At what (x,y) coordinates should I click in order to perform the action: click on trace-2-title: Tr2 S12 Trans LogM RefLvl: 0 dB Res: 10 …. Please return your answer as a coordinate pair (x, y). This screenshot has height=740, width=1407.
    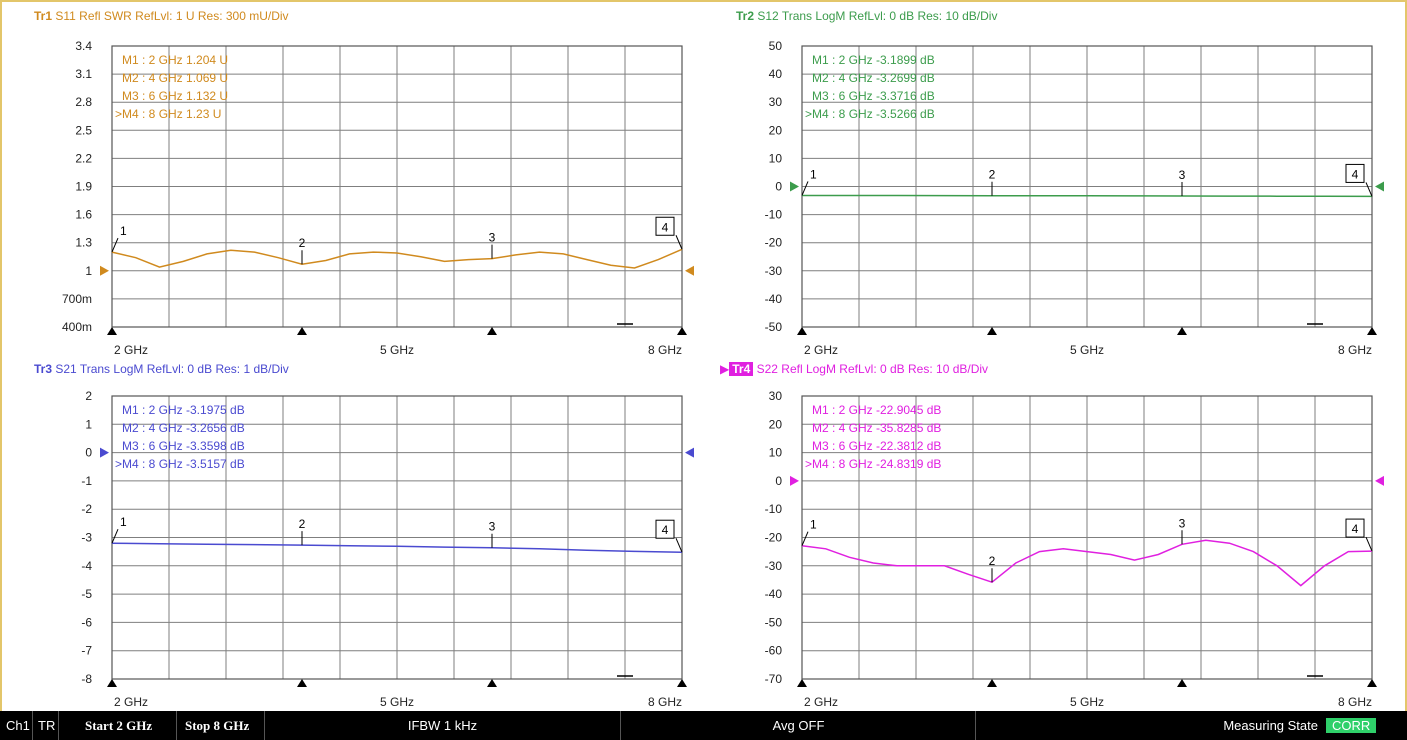
    Looking at the image, I should click on (866, 16).